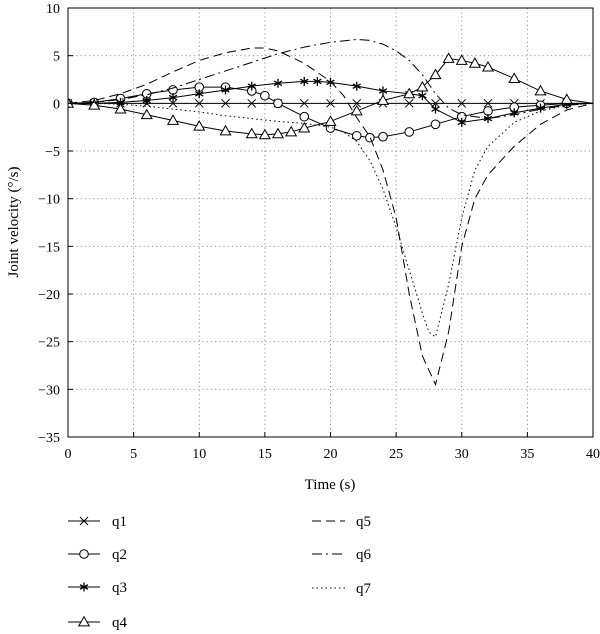 The image size is (600, 634). Describe the element at coordinates (462, 454) in the screenshot. I see `x-tick-label: 30` at that location.